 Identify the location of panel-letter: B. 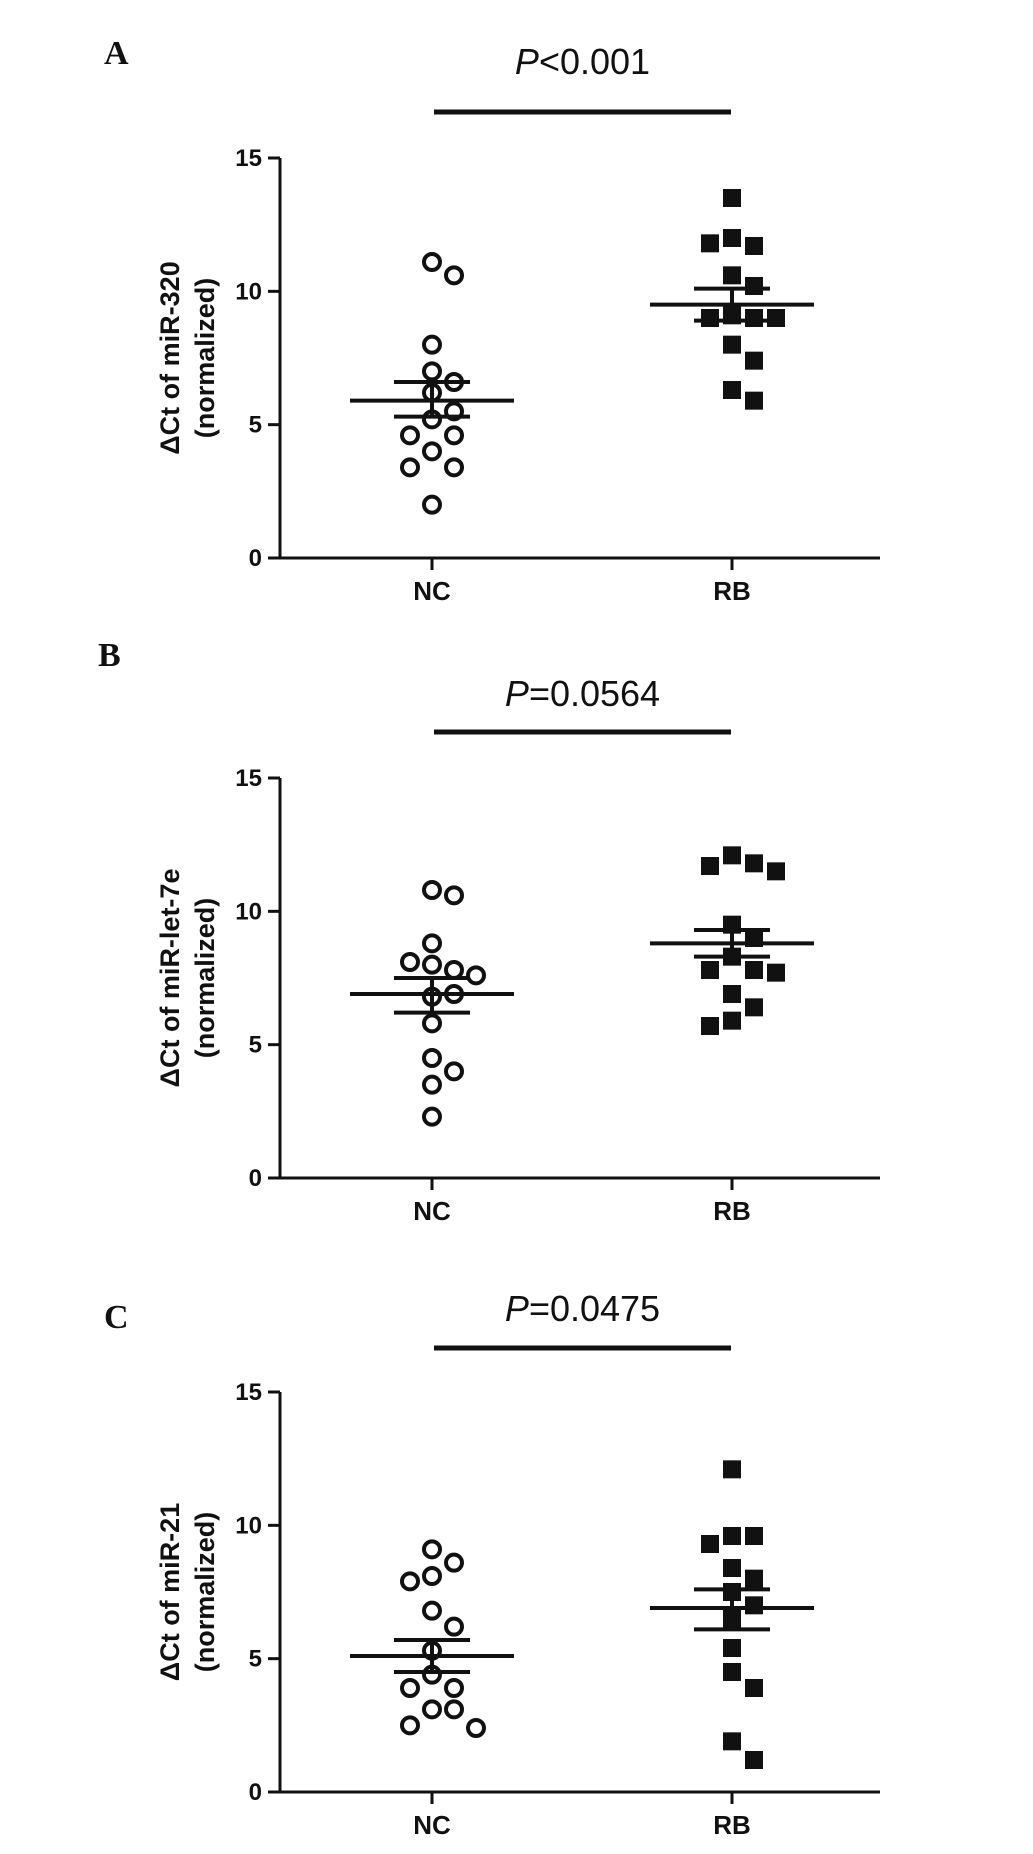
(109, 655).